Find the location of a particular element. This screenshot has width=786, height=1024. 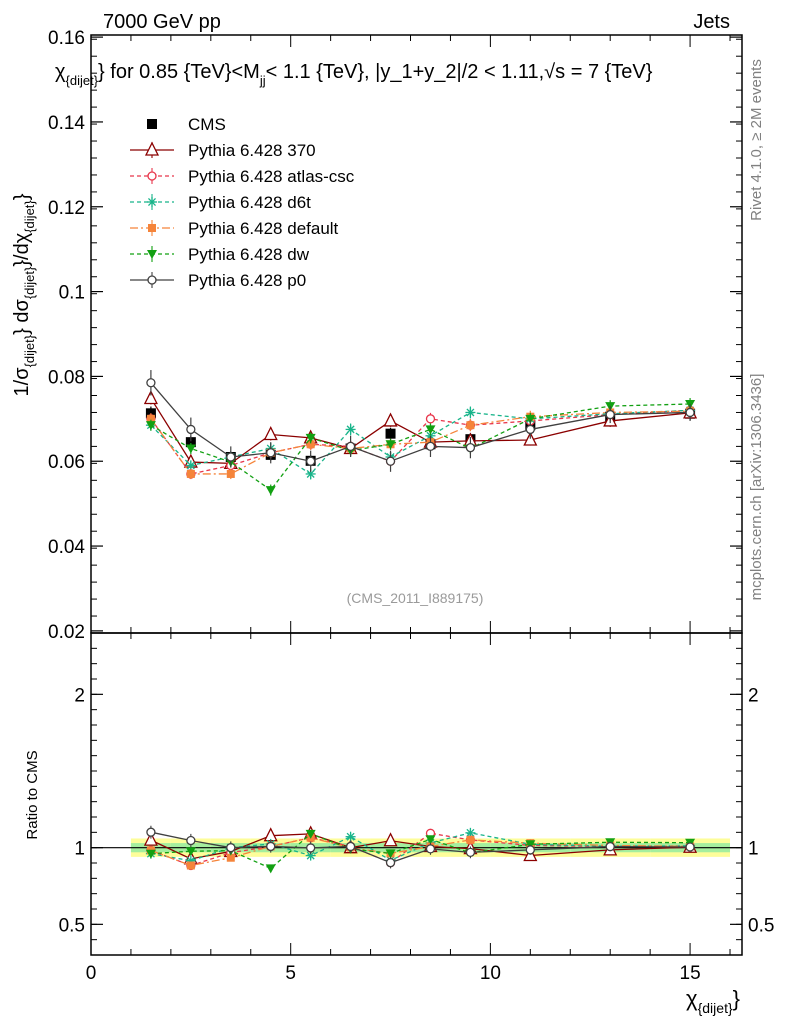

header-process: Jets is located at coordinates (711, 22).